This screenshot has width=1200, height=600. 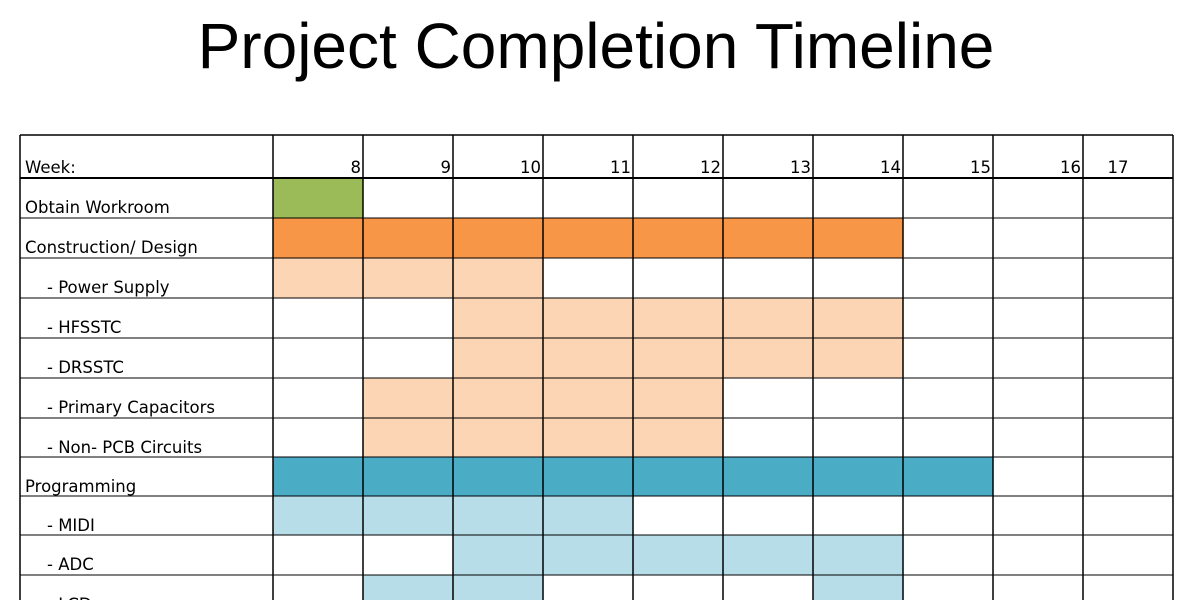 I want to click on week-label: 10, so click(x=530, y=167).